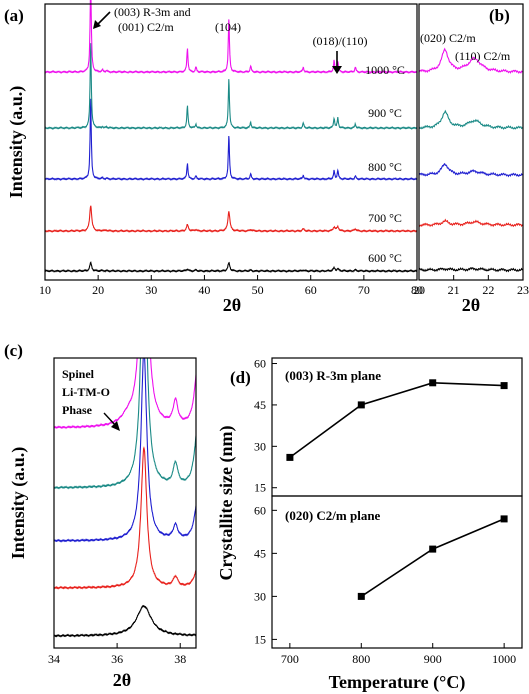 This screenshot has width=529, height=694. I want to click on panel-b-xtick-label: 20, so click(419, 290).